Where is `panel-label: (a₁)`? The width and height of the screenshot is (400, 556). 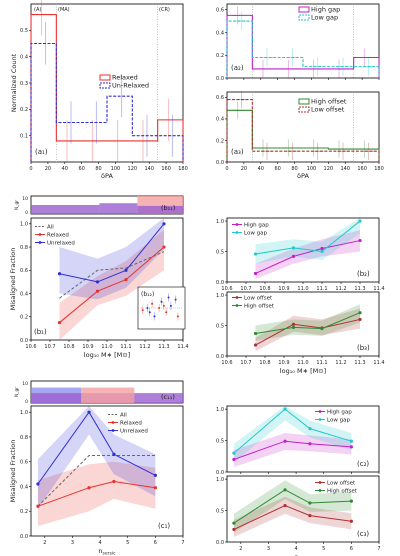
panel-label: (a₁) is located at coordinates (41, 152).